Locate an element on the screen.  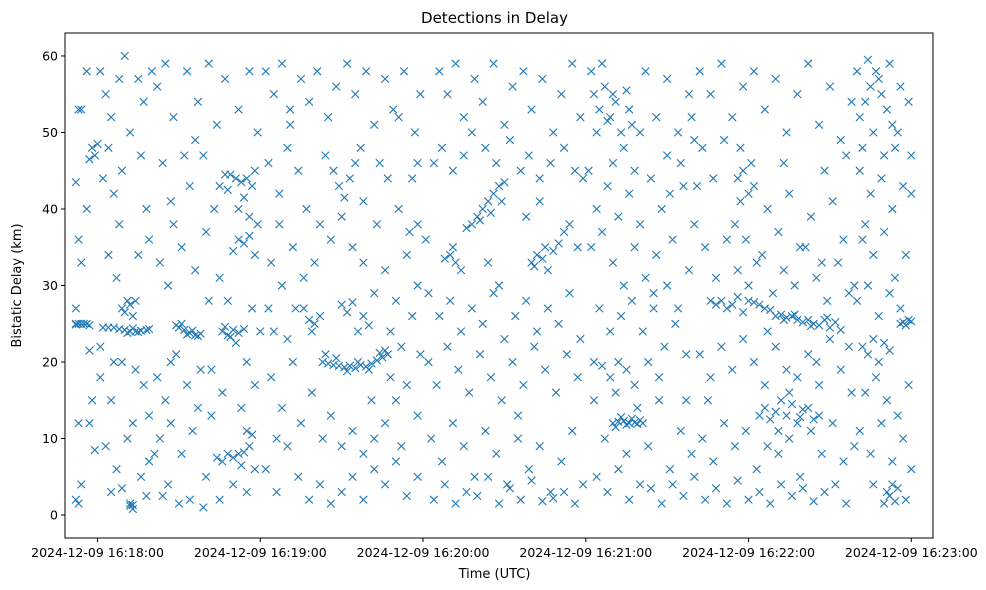
x-tick-label: 2024-12-09 16:21:00 is located at coordinates (585, 552).